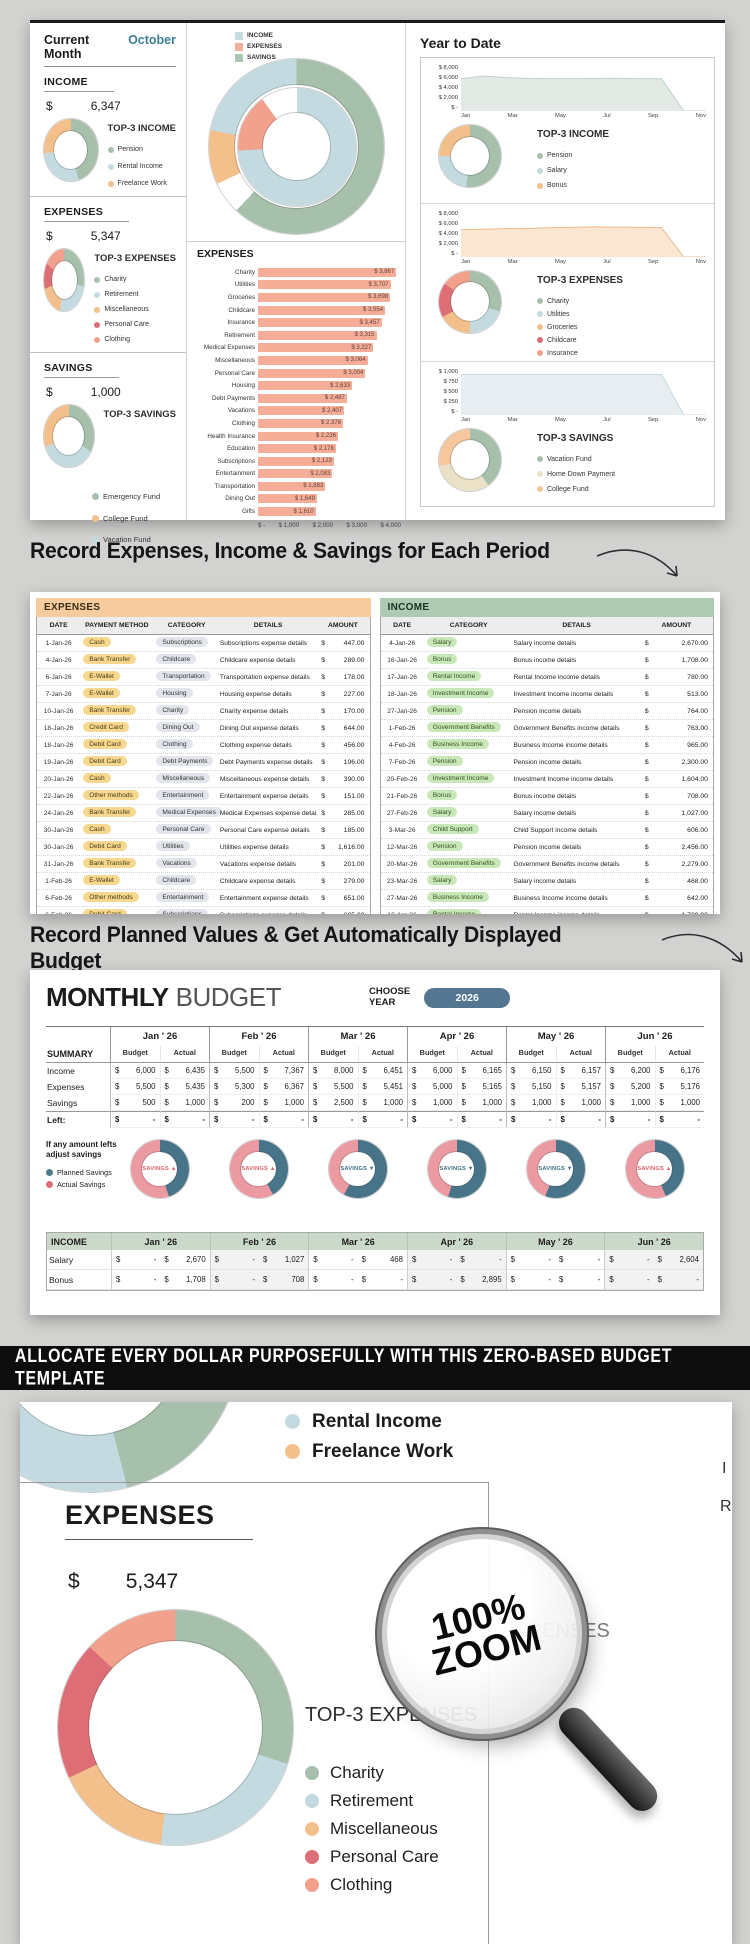 The image size is (750, 1944). I want to click on bar-row: Health Insurance $ 2,236, so click(297, 436).